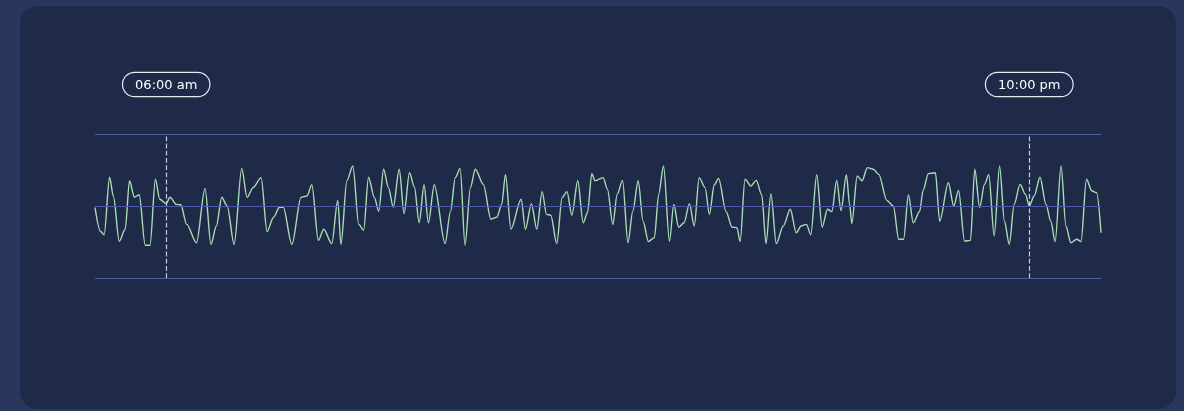 The width and height of the screenshot is (1184, 411). I want to click on x-tick-label: 06:00 am, so click(166, 84).